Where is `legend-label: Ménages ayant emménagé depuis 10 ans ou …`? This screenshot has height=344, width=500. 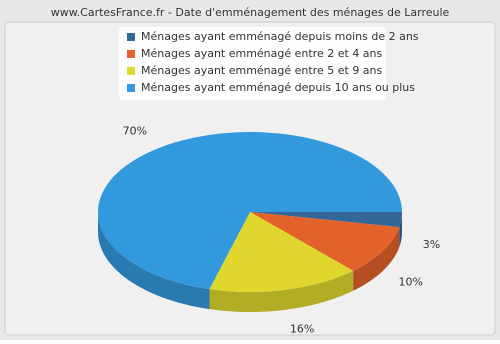 legend-label: Ménages ayant emménagé depuis 10 ans ou … is located at coordinates (278, 87).